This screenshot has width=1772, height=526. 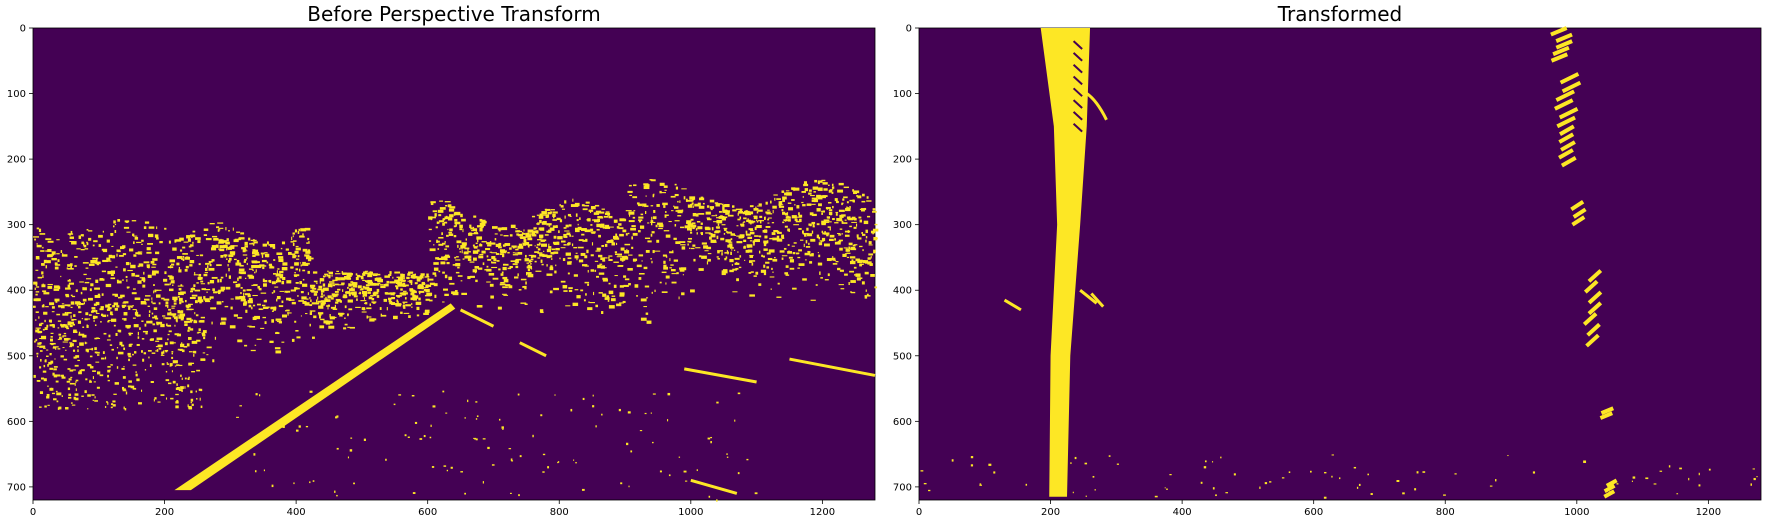 What do you see at coordinates (822, 512) in the screenshot?
I see `x-tick-label: 1200` at bounding box center [822, 512].